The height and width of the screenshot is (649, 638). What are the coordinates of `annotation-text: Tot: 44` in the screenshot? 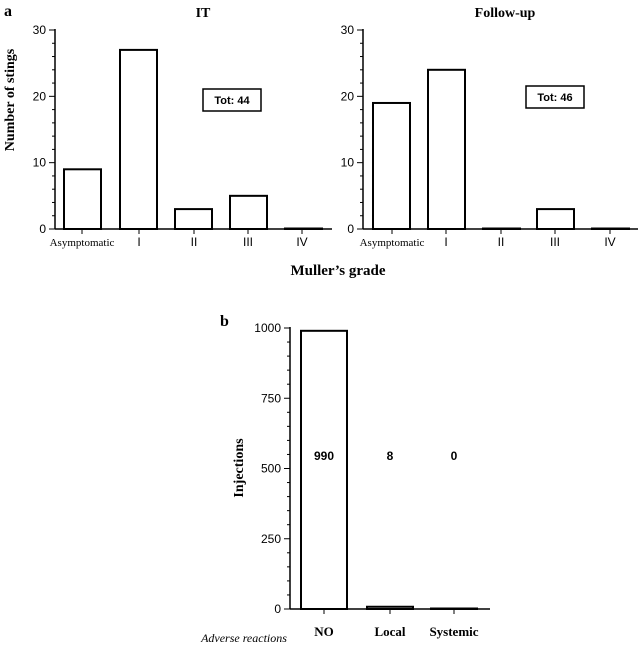 It's located at (232, 101).